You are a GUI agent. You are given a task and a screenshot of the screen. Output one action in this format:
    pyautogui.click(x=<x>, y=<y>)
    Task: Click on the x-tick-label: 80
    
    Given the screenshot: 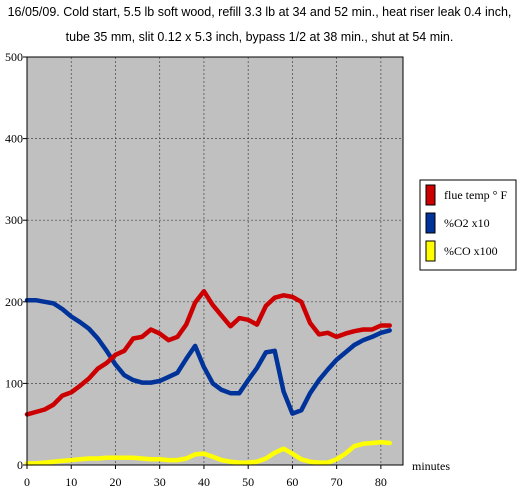 What is the action you would take?
    pyautogui.click(x=381, y=482)
    